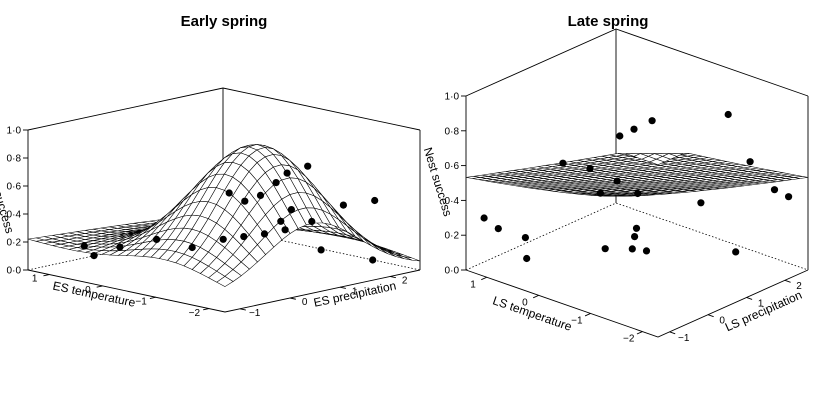 This screenshot has height=396, width=813. Describe the element at coordinates (224, 21) in the screenshot. I see `early-spring-title: Early spring` at that location.